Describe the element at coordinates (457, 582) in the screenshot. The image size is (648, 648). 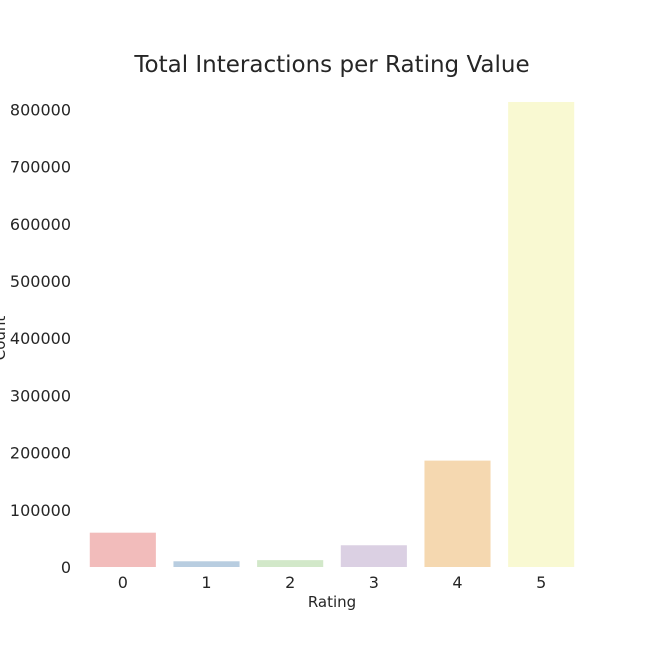
I see `x-tick-label: 4` at that location.